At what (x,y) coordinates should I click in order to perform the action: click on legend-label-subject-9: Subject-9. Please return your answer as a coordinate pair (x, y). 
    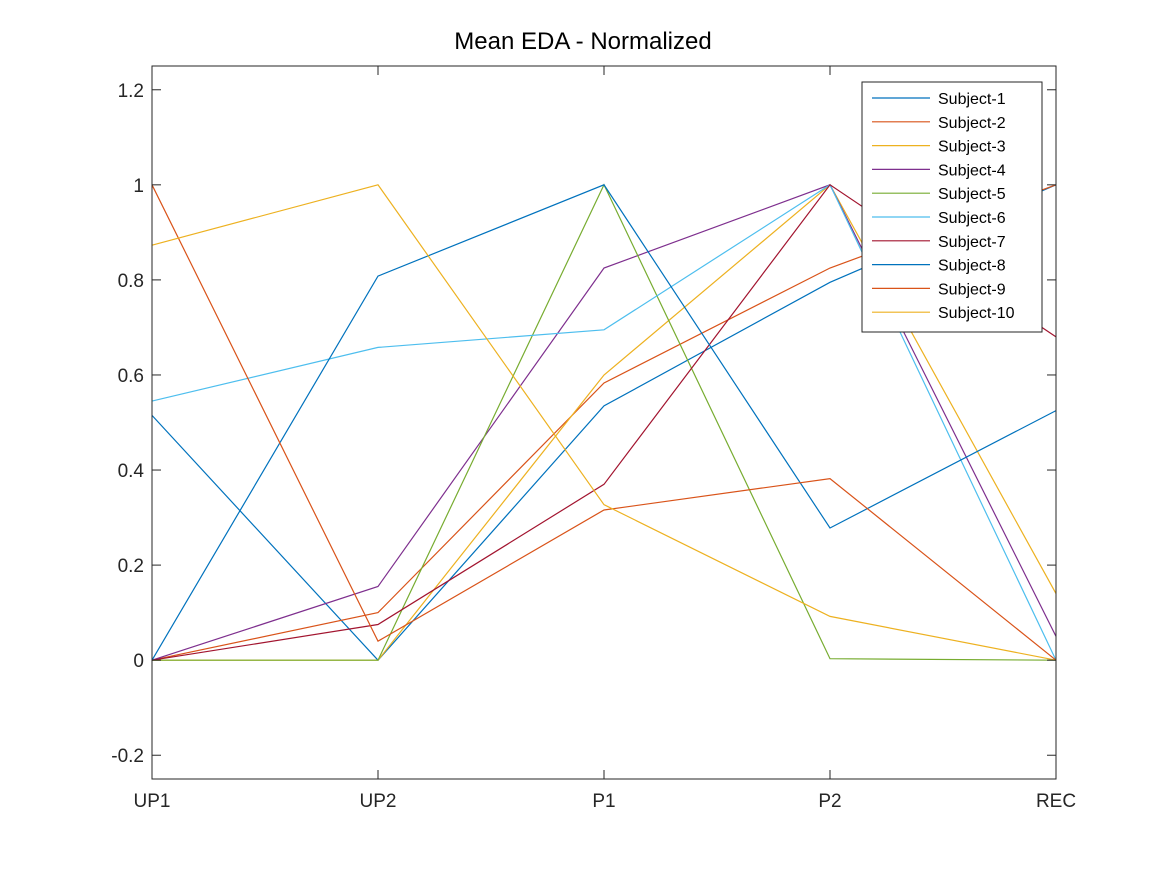
    Looking at the image, I should click on (972, 289).